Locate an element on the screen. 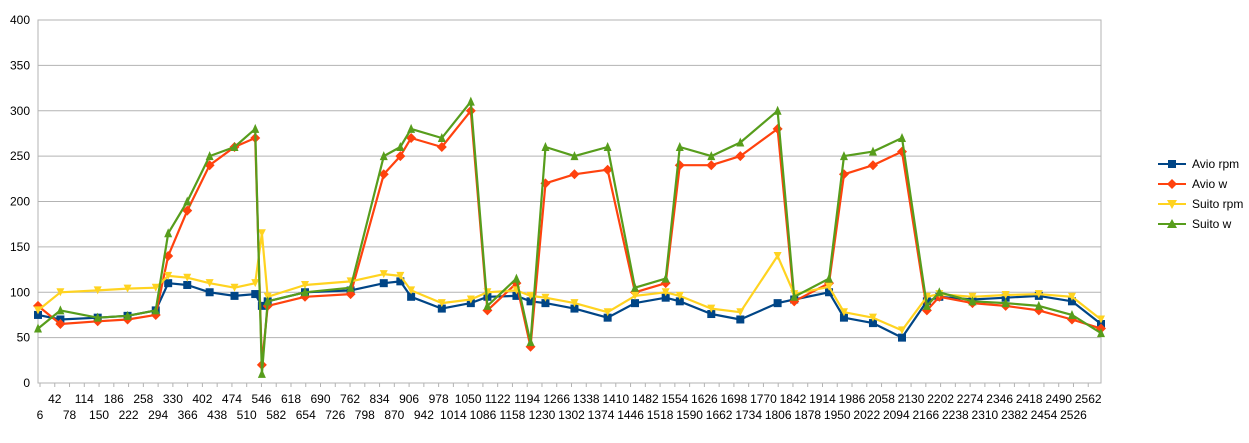 The image size is (1249, 443). x-tick-label: 2526 is located at coordinates (1073, 415).